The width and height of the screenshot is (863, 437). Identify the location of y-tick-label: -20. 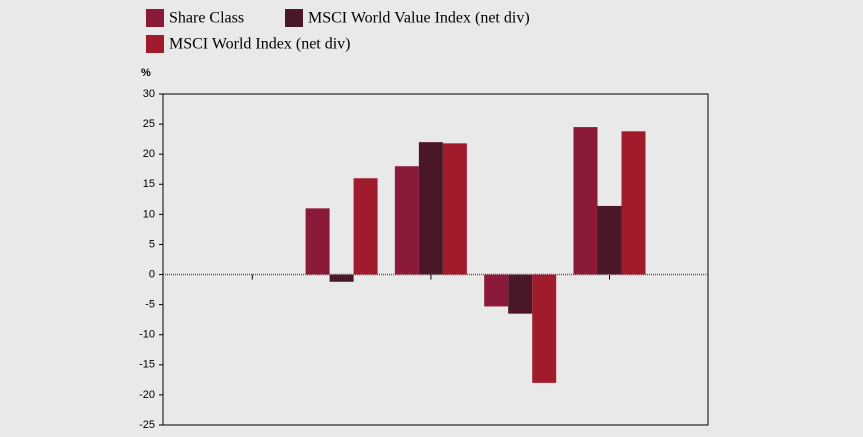
(147, 395).